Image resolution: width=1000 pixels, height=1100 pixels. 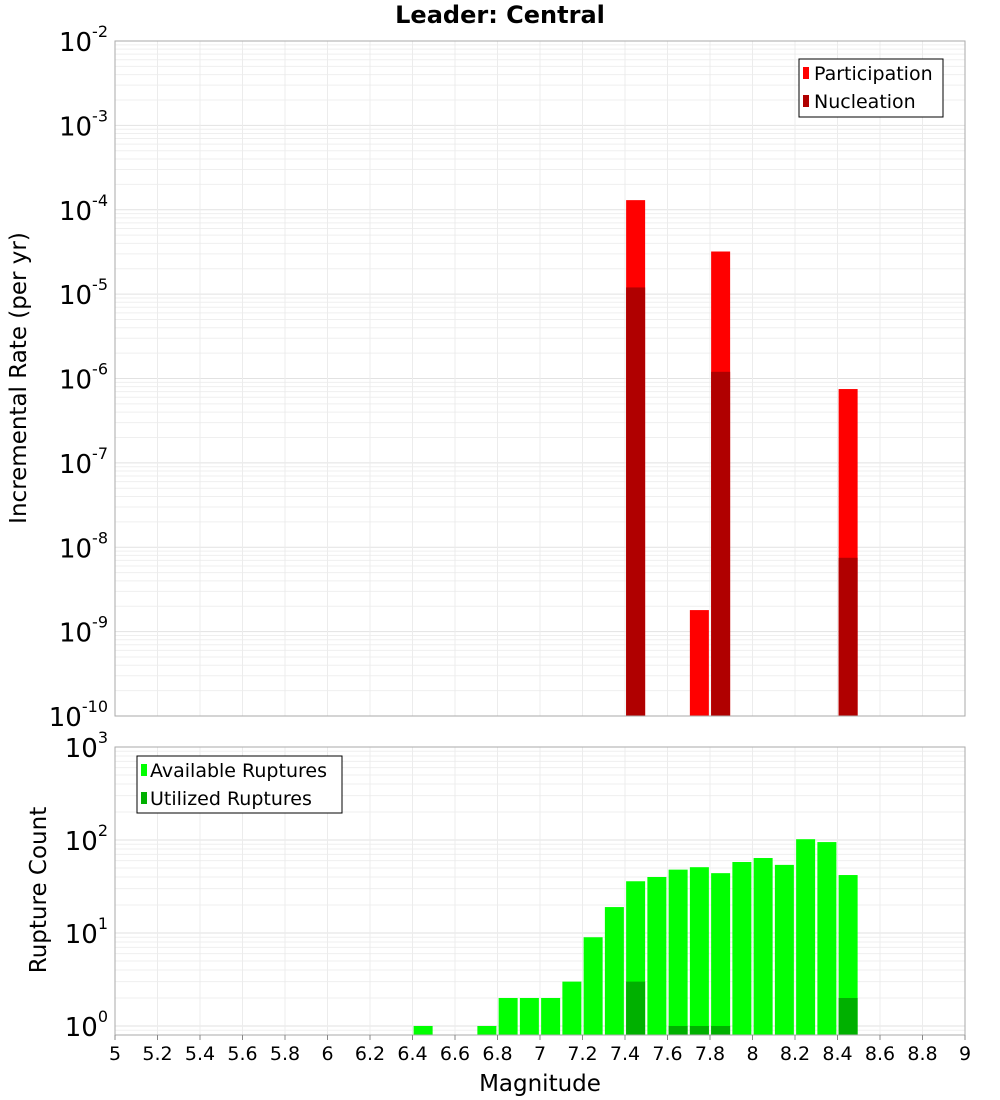 I want to click on y-tick-label: 10⁻⁶, so click(x=83, y=378).